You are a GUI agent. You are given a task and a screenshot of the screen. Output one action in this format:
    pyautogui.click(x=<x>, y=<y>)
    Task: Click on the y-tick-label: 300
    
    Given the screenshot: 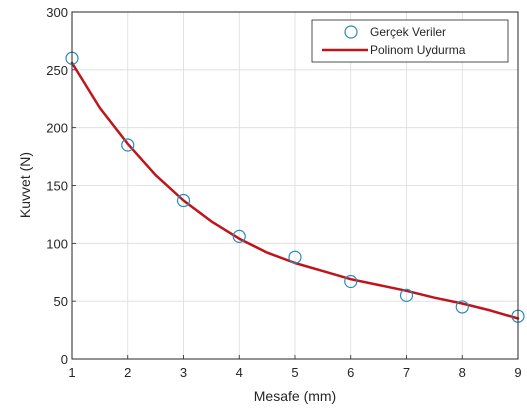 What is the action you would take?
    pyautogui.click(x=57, y=12)
    